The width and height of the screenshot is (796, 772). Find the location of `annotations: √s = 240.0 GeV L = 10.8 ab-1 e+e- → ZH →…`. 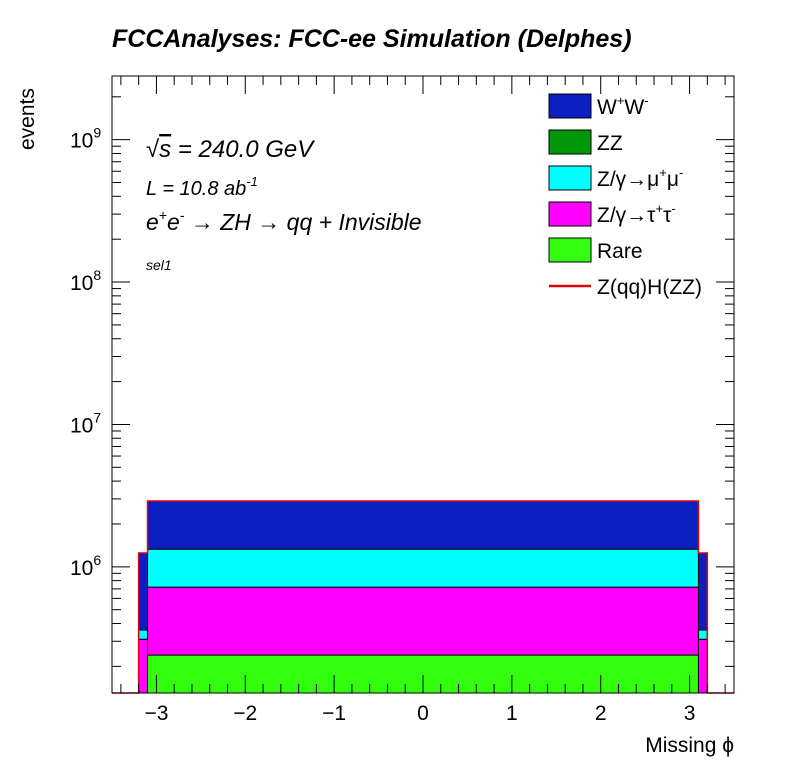

annotations: √s = 240.0 GeV L = 10.8 ab-1 e+e- → ZH →… is located at coordinates (284, 204).